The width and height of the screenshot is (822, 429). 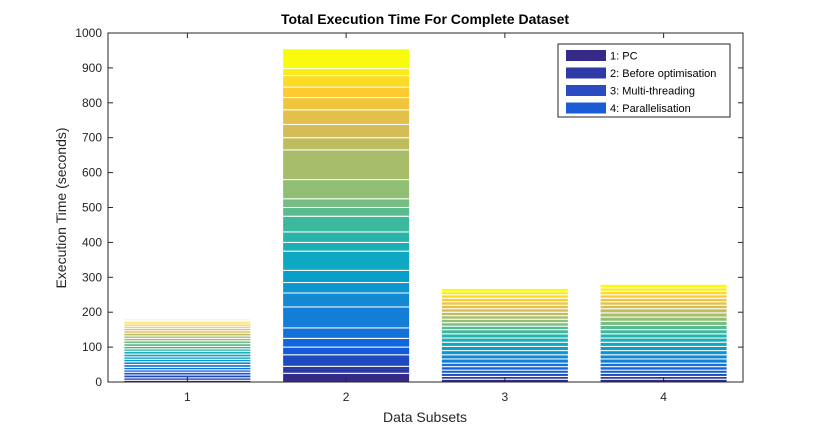 What do you see at coordinates (650, 109) in the screenshot?
I see `legend-label: 4: Parallelisation` at bounding box center [650, 109].